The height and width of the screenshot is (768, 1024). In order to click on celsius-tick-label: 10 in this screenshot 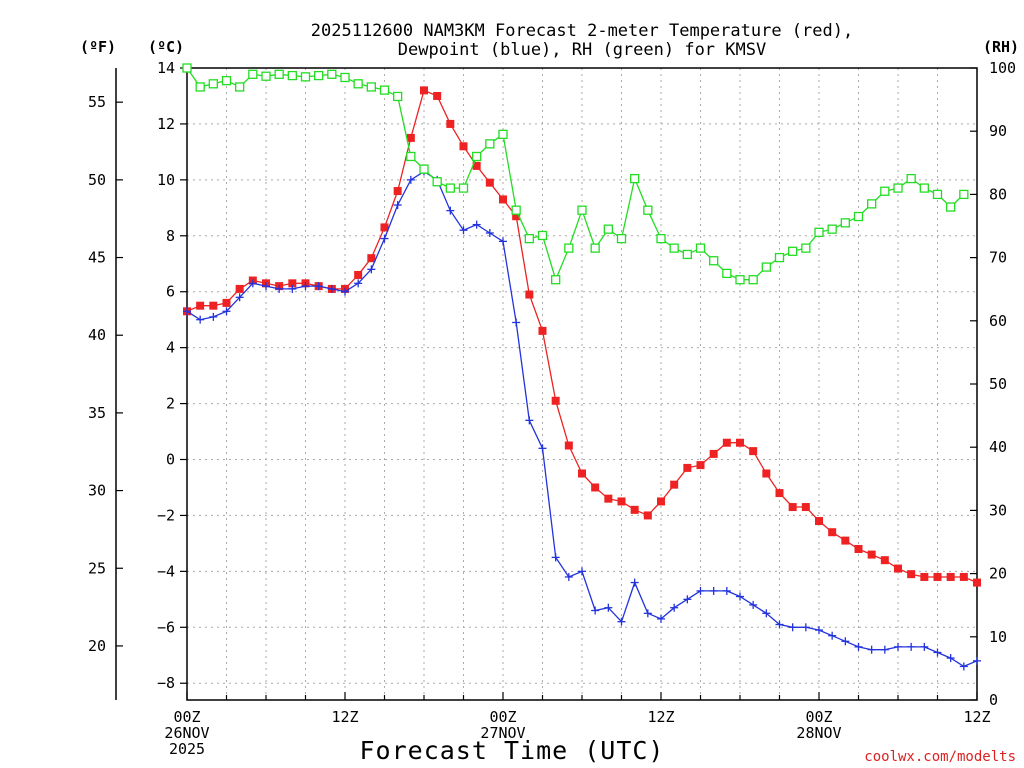, I will do `click(166, 180)`.